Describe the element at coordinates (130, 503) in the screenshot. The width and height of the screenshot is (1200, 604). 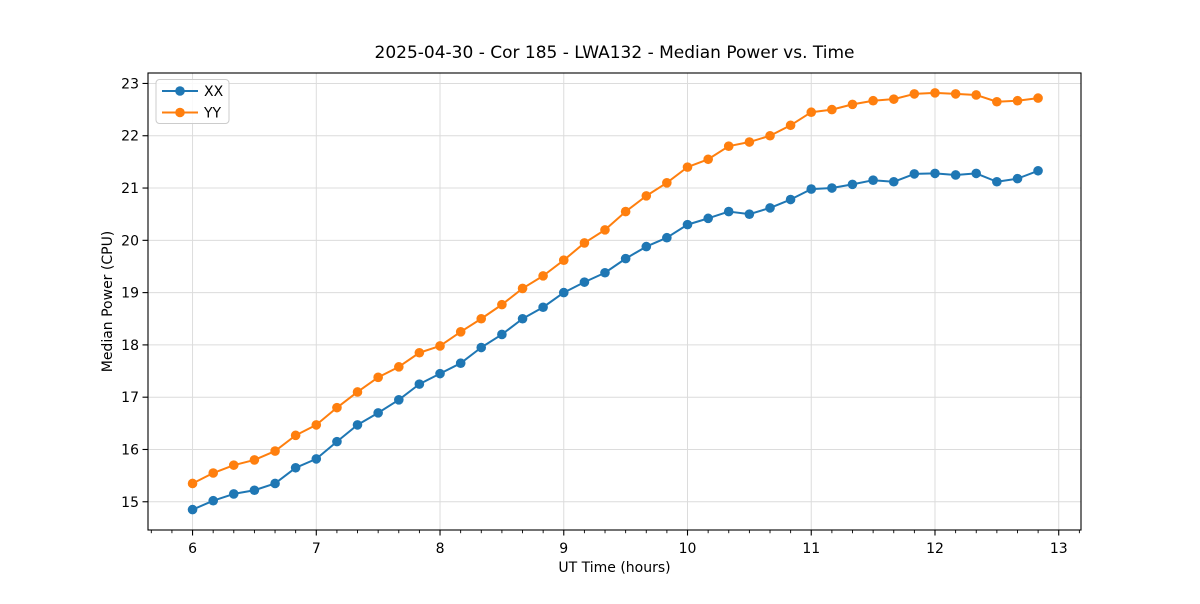
I see `y-tick-label: 15` at that location.